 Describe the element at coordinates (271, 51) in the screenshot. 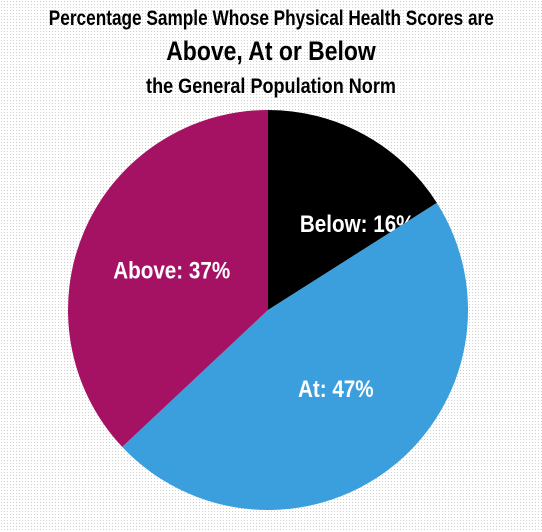

I see `chart-title-line-2: Above, At or Below` at that location.